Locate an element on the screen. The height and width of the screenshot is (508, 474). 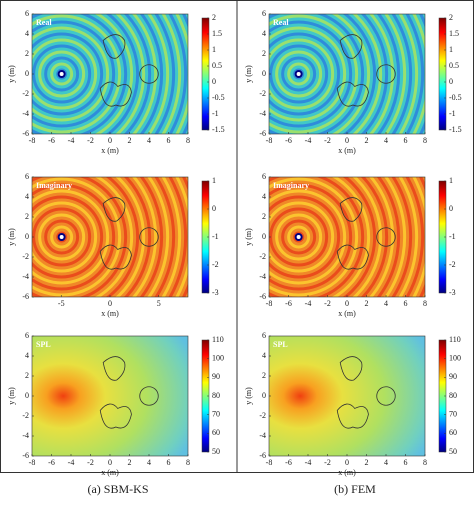
x-tick-label: 2 is located at coordinates (367, 140).